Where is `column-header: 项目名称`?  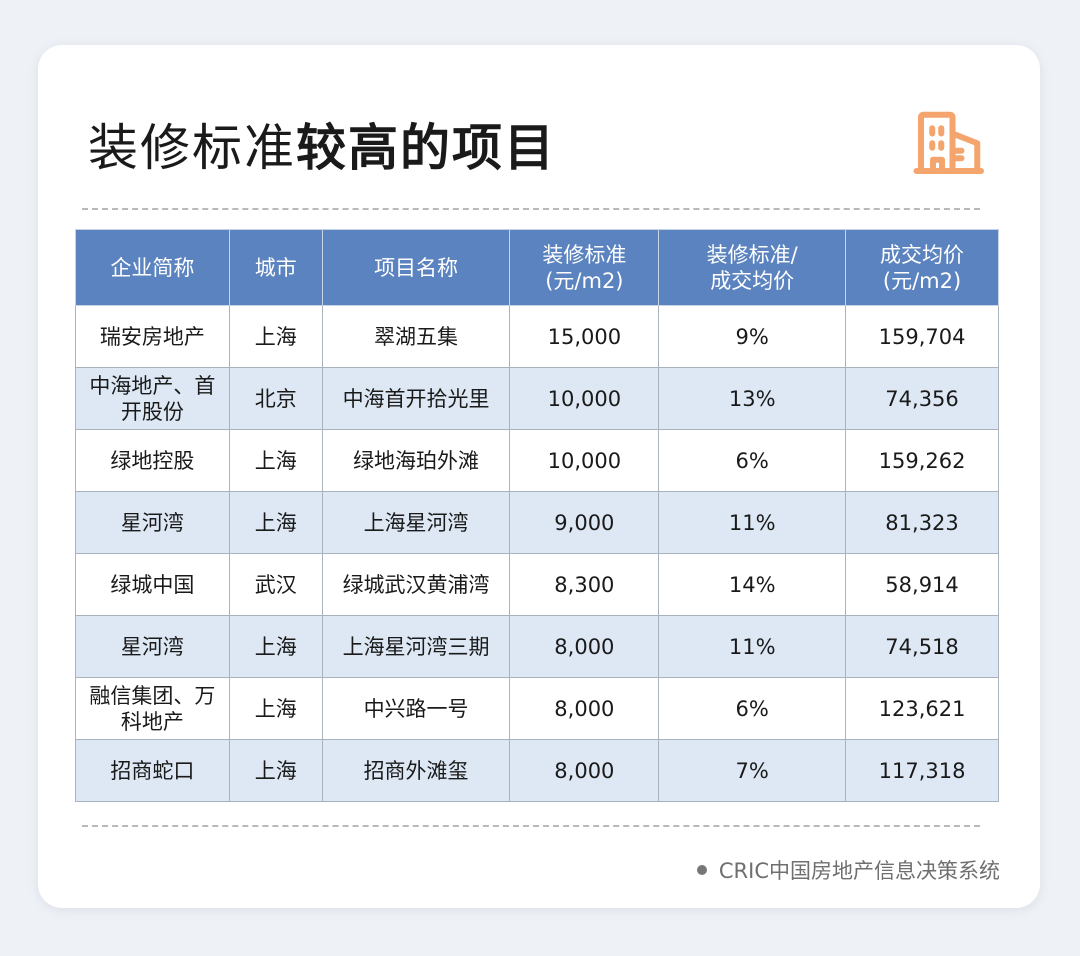
column-header: 项目名称 is located at coordinates (416, 267).